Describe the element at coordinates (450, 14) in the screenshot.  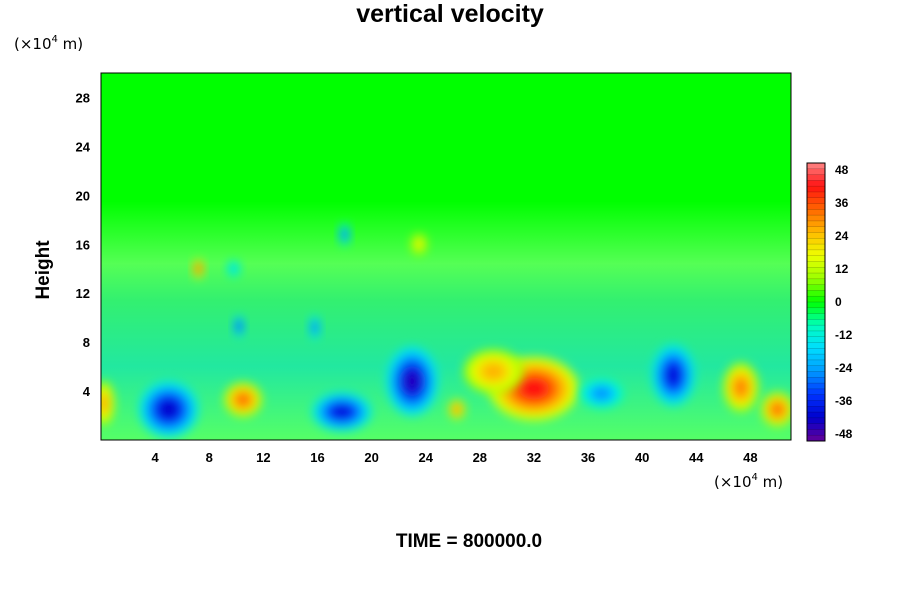
I see `chart-title: vertical velocity` at that location.